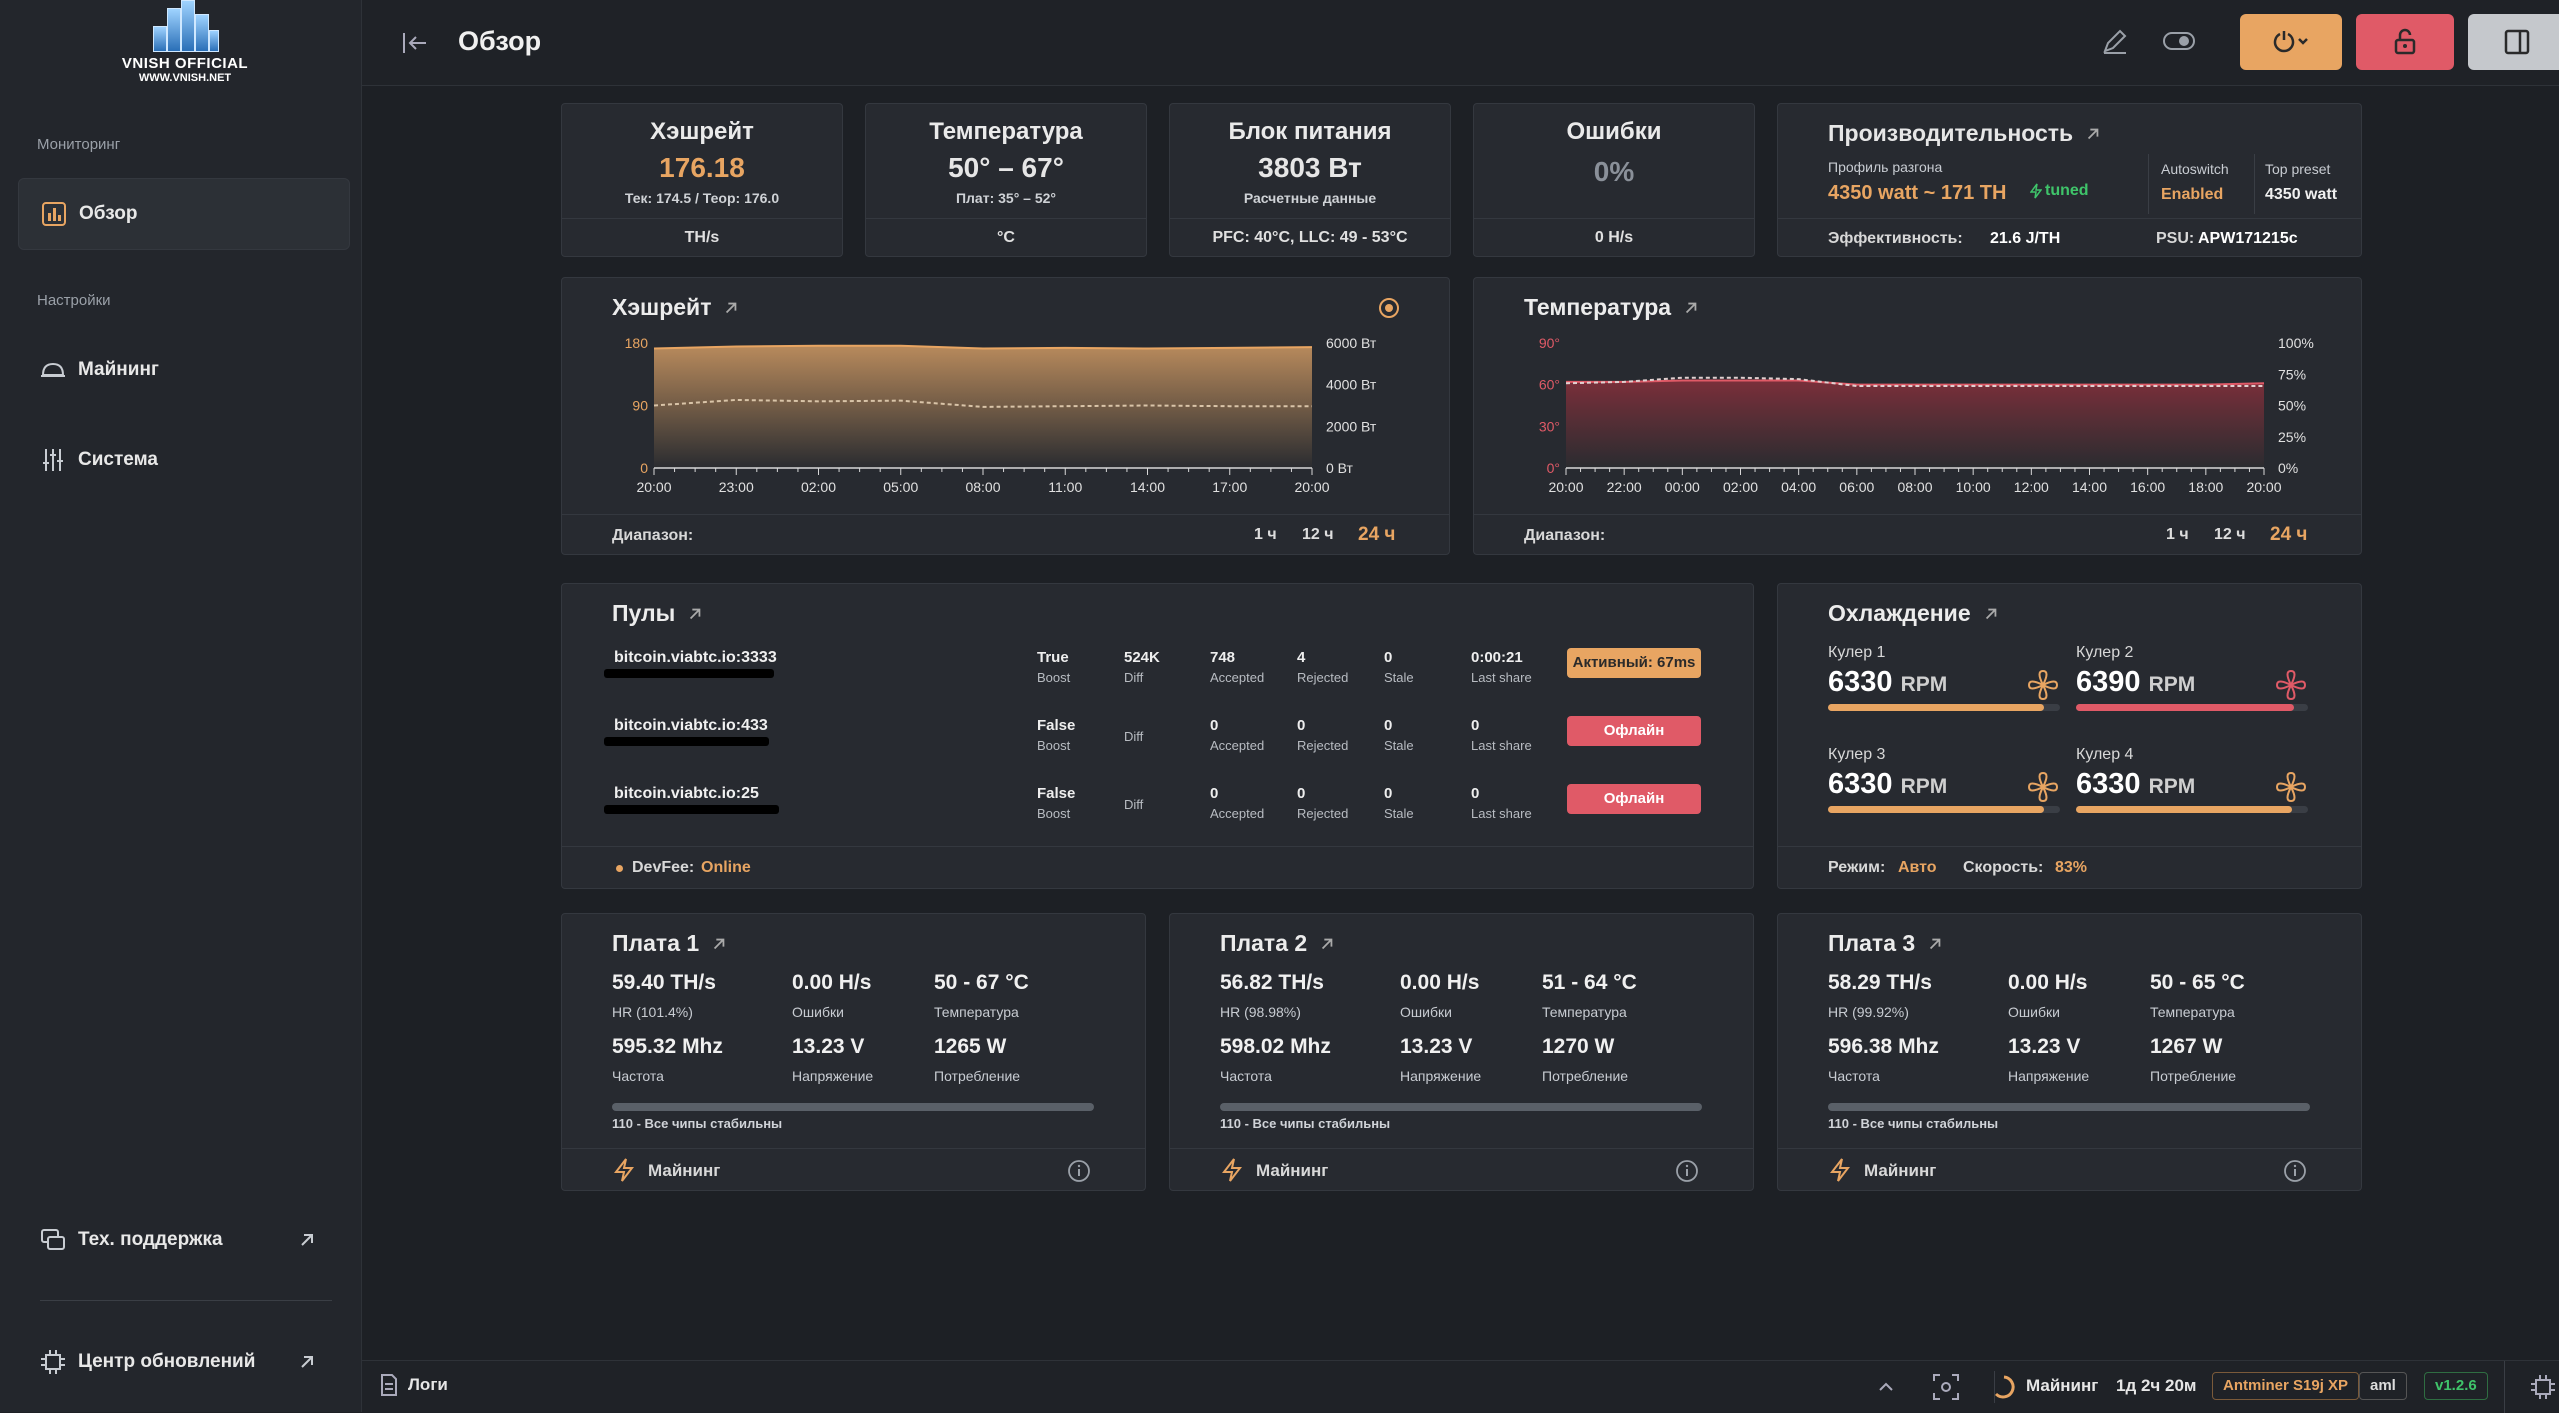  What do you see at coordinates (1946, 1387) in the screenshot?
I see `focus-icon` at bounding box center [1946, 1387].